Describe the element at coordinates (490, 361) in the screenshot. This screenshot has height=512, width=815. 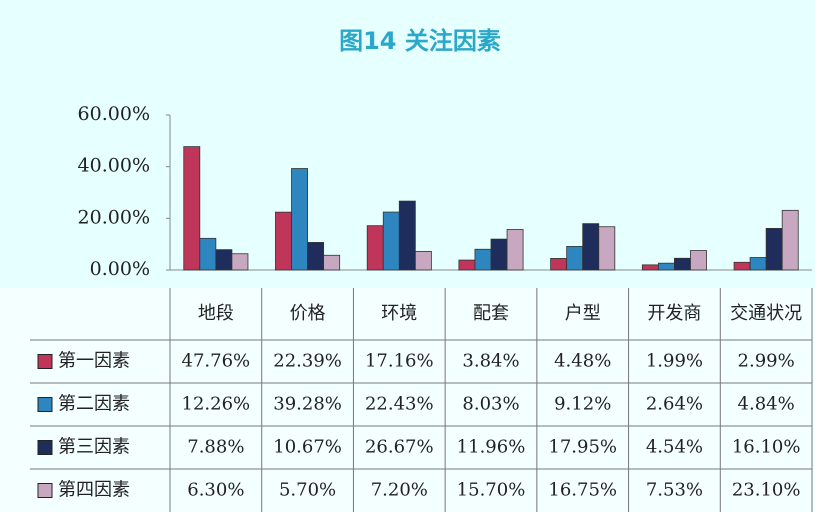
I see `table-value: 3.84%` at that location.